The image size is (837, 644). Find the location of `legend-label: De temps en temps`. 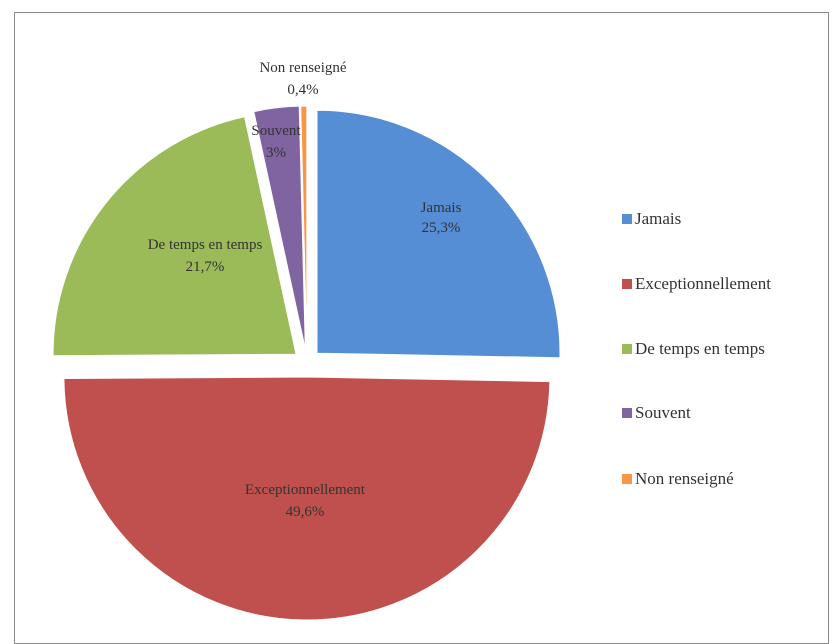

legend-label: De temps en temps is located at coordinates (700, 348).